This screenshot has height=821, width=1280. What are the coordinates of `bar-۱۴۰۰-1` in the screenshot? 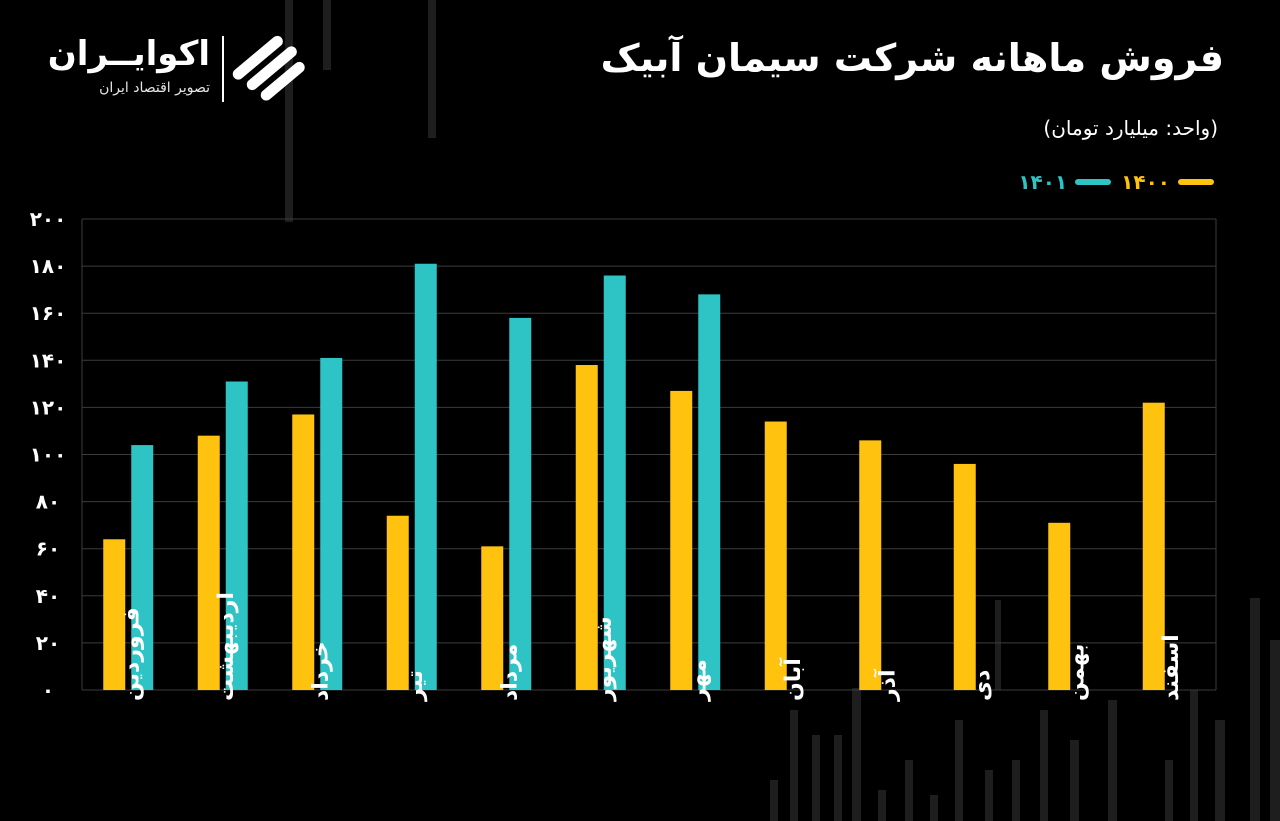 It's located at (208, 562).